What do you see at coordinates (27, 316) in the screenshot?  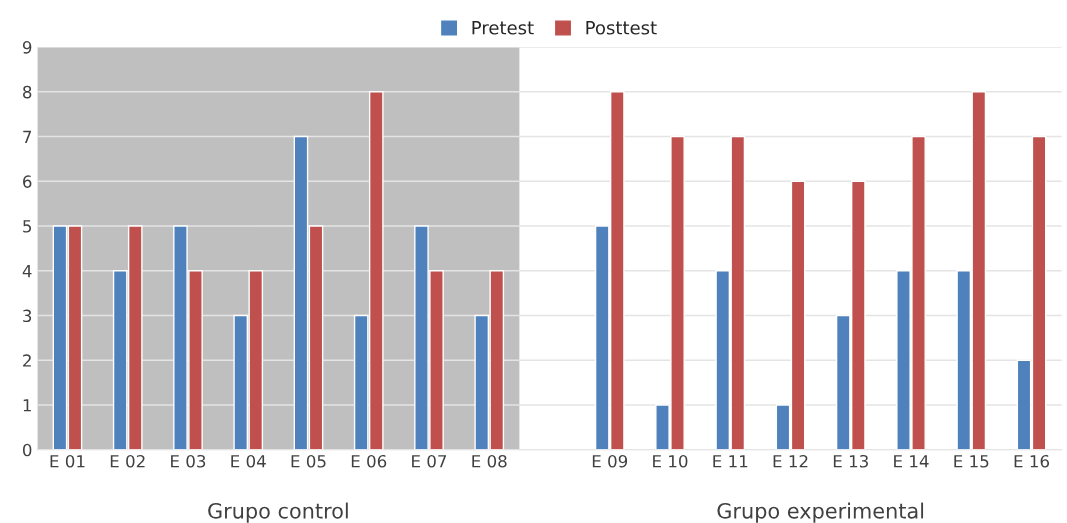 I see `y-tick-label: 3` at bounding box center [27, 316].